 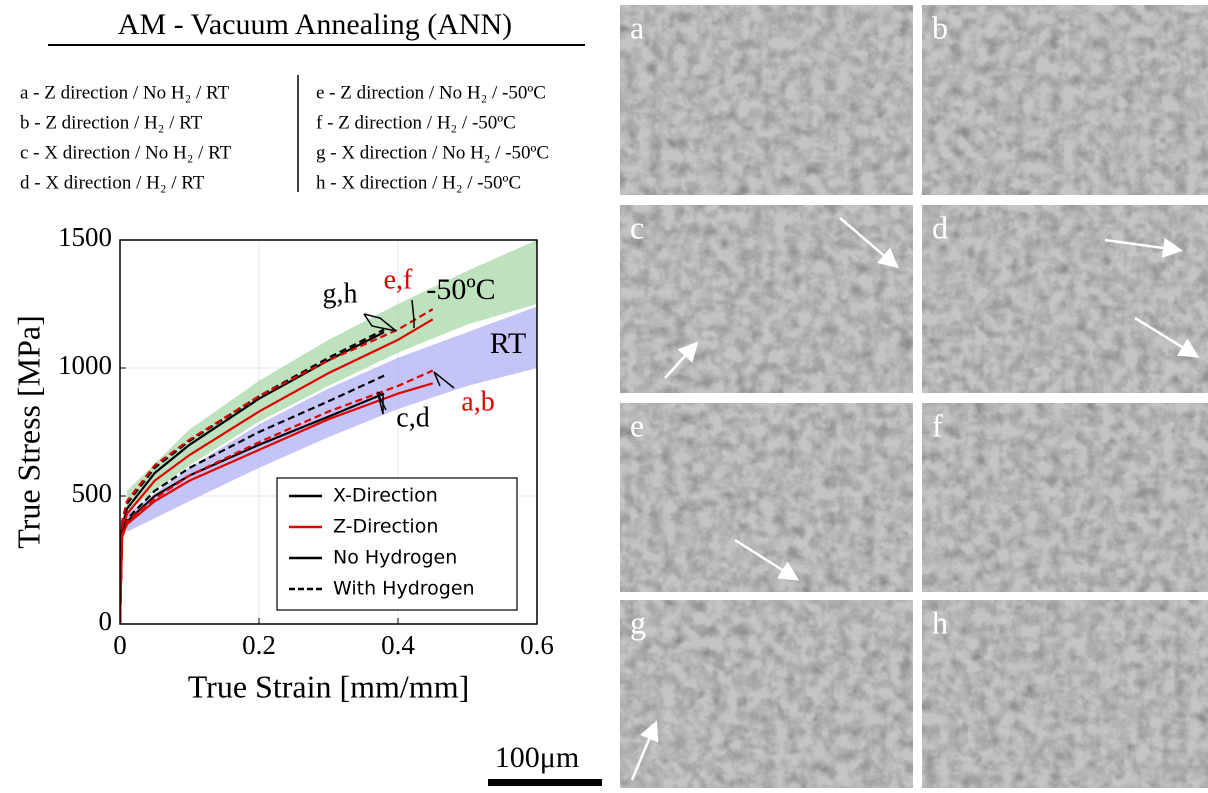 What do you see at coordinates (92, 493) in the screenshot?
I see `y-tick-label: 500` at bounding box center [92, 493].